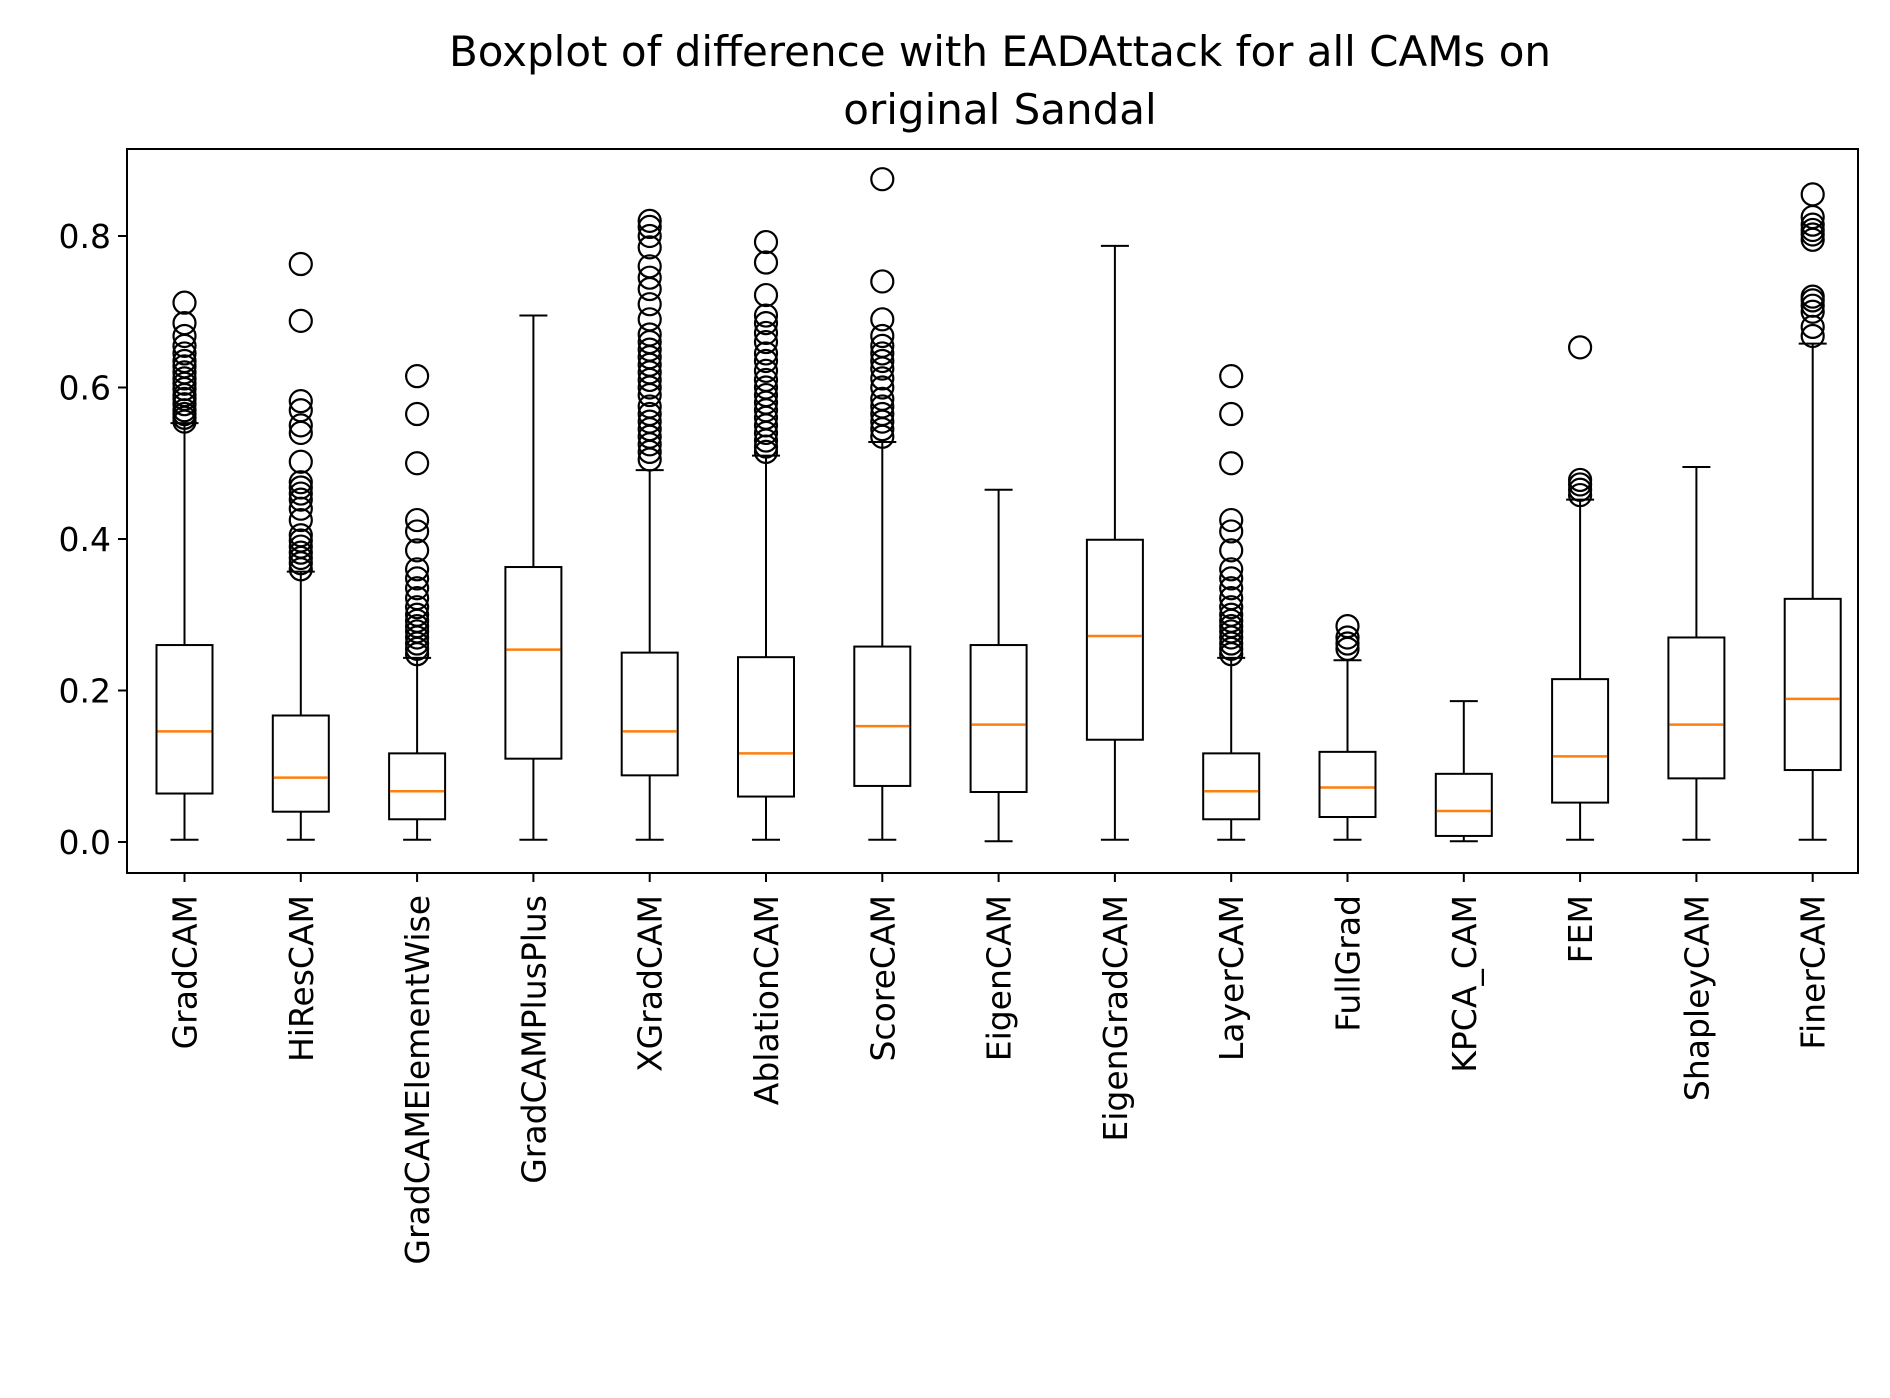 The image size is (1890, 1398). What do you see at coordinates (1696, 998) in the screenshot?
I see `x-tick-label: ShapleyCAM` at bounding box center [1696, 998].